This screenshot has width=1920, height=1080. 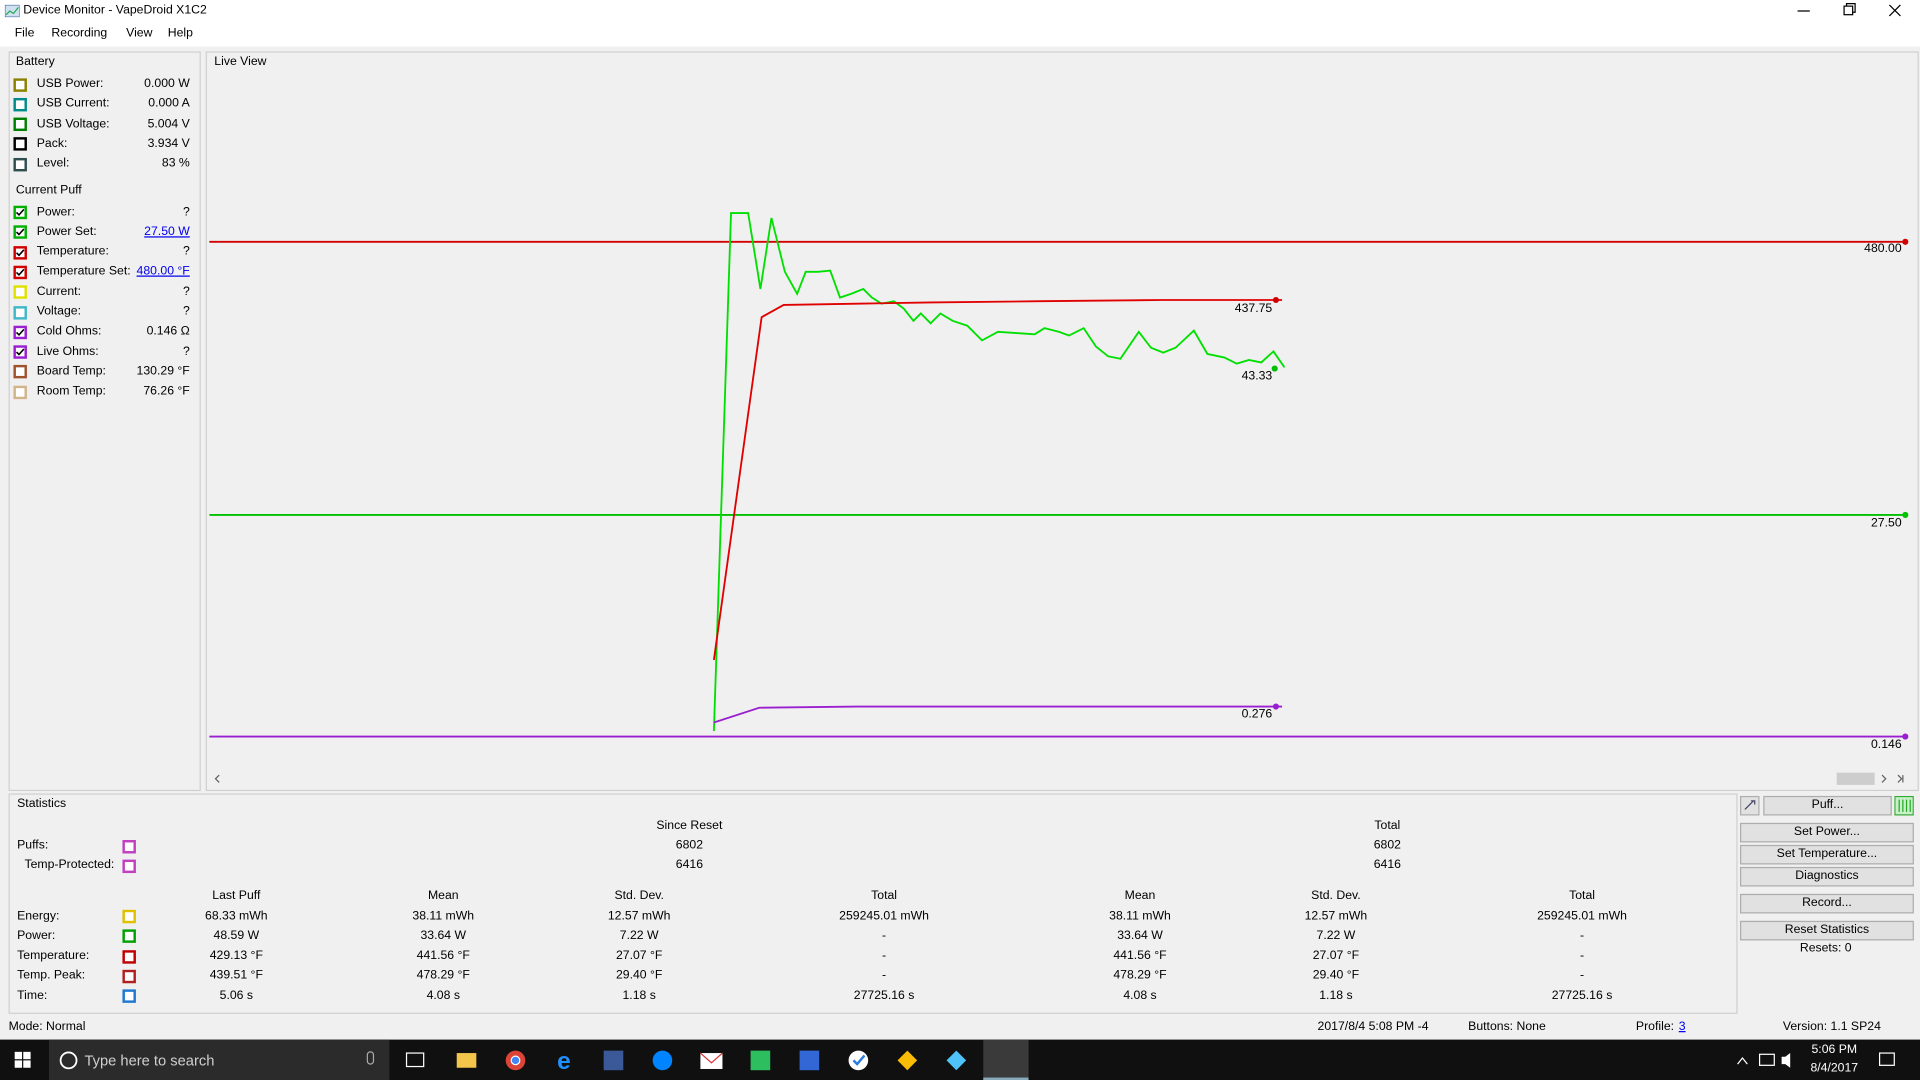 I want to click on scroll-thumb, so click(x=1855, y=778).